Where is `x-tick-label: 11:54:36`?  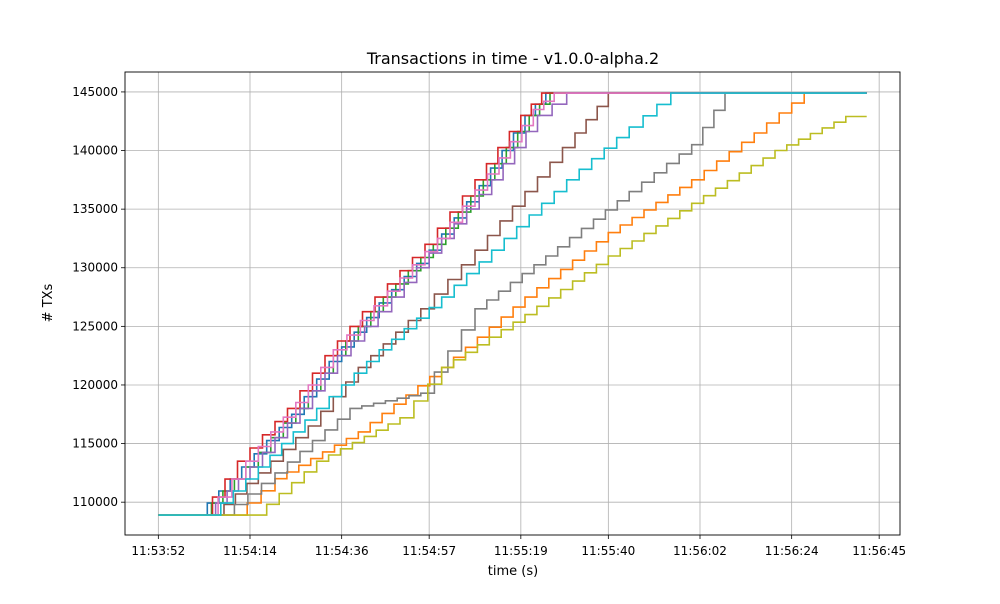
x-tick-label: 11:54:36 is located at coordinates (342, 551).